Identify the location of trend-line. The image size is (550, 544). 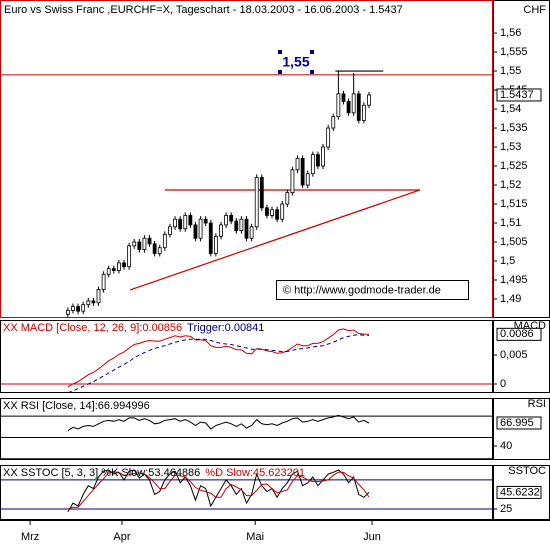
(275, 240).